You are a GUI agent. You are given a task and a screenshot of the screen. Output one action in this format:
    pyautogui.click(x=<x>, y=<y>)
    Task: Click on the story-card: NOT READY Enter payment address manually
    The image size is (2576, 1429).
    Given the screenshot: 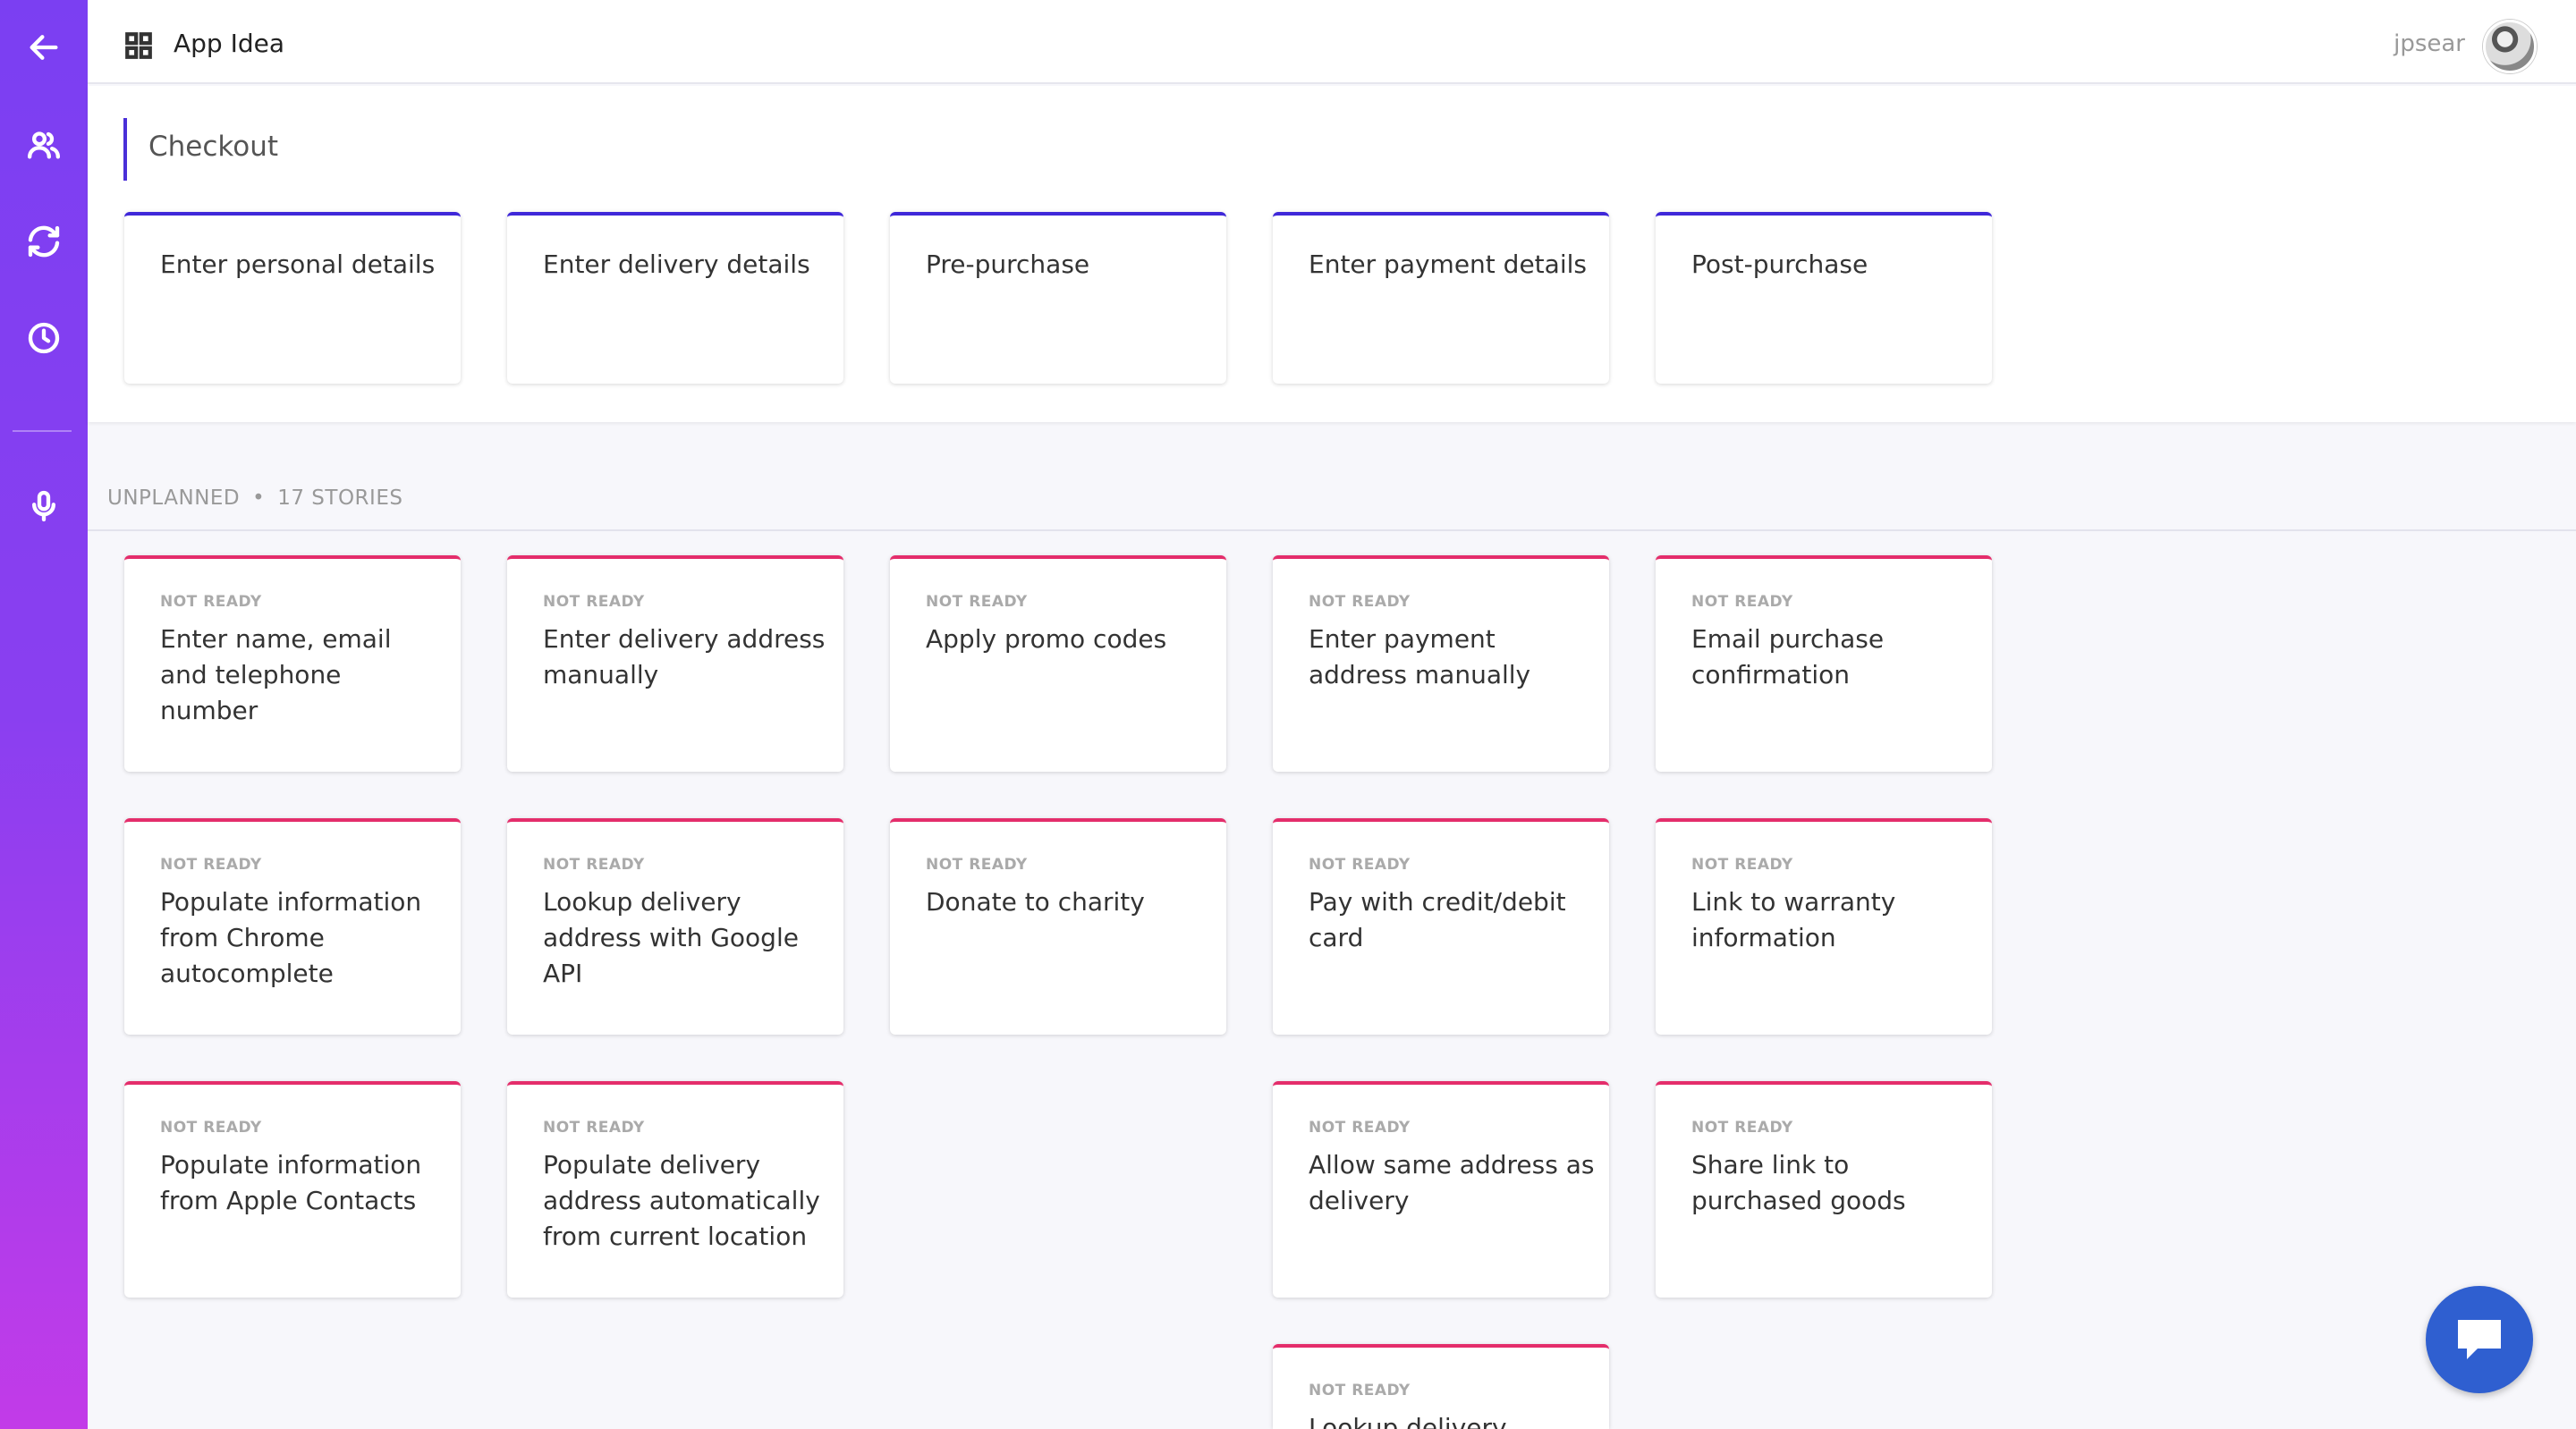 What is the action you would take?
    pyautogui.click(x=1441, y=663)
    